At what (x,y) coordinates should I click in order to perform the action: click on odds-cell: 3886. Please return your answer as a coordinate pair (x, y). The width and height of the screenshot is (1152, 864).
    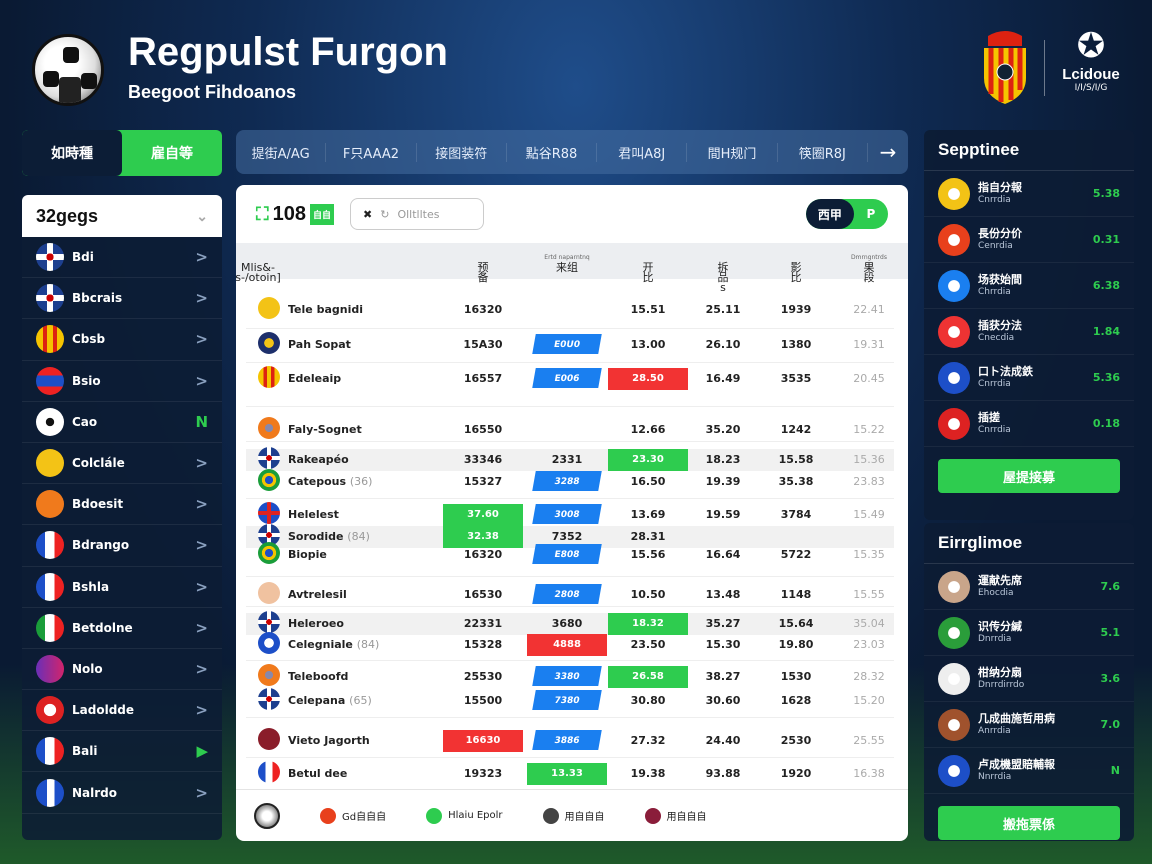
    Looking at the image, I should click on (567, 740).